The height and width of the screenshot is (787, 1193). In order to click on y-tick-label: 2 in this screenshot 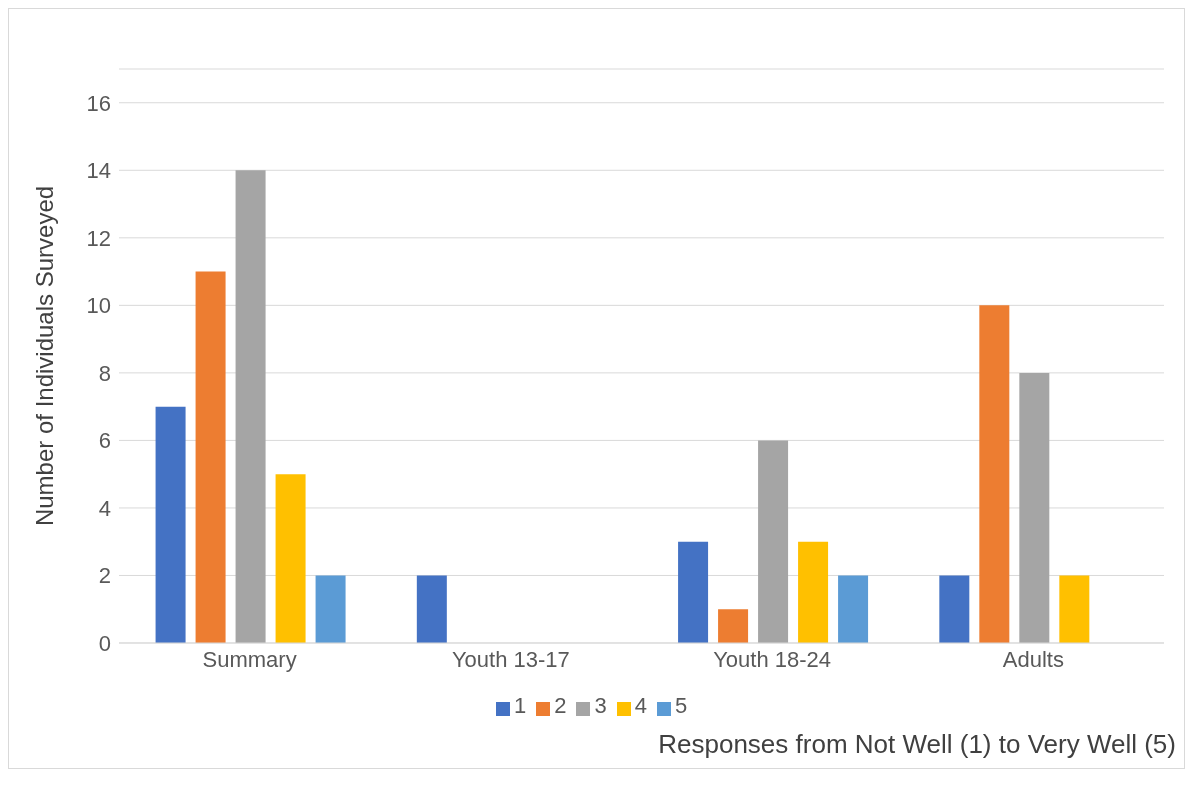, I will do `click(104, 576)`.